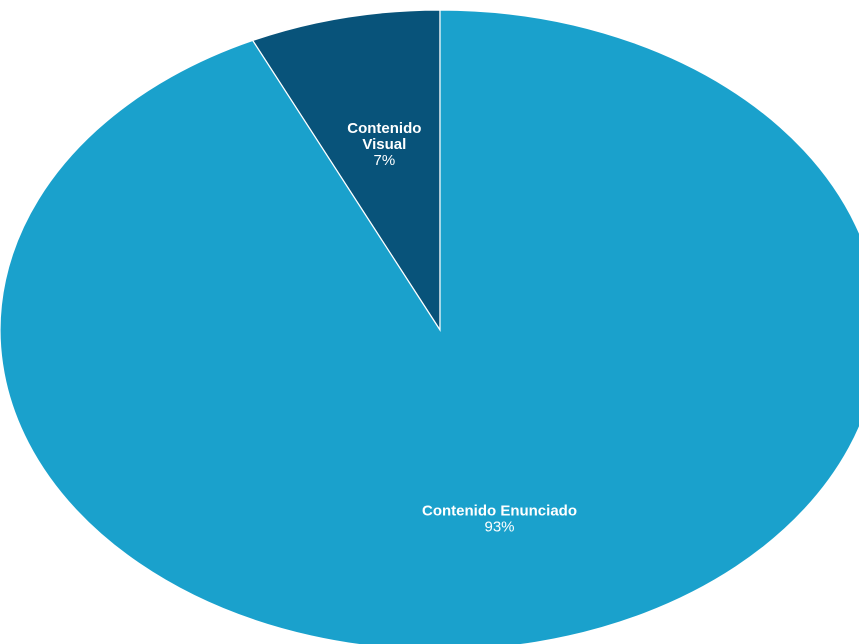 The width and height of the screenshot is (859, 644). What do you see at coordinates (346, 171) in the screenshot?
I see `pie-slice-contenido-visual` at bounding box center [346, 171].